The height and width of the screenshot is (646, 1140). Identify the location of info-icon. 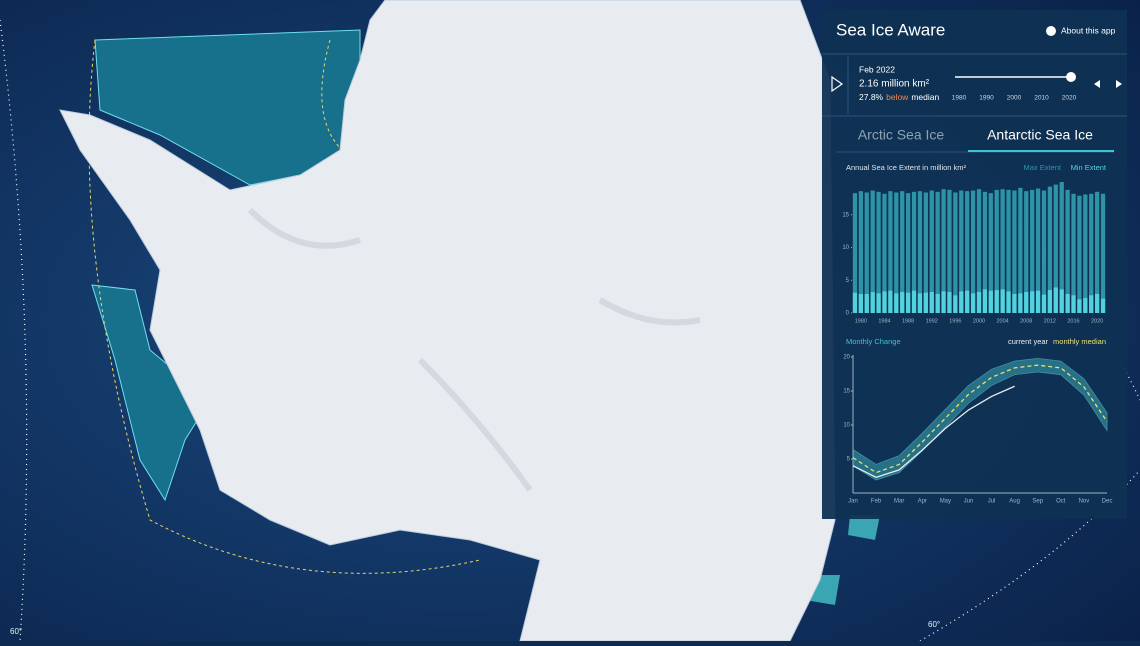
(1051, 31).